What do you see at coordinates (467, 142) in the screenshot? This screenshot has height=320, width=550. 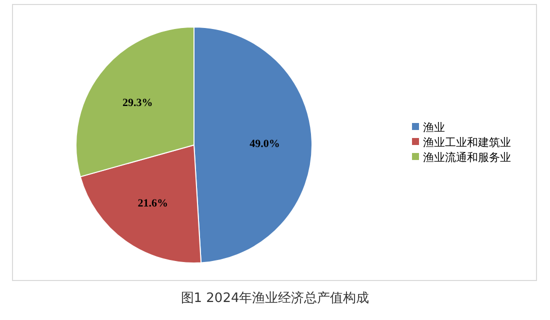 I see `legend-label: 渔业工业和建筑业` at bounding box center [467, 142].